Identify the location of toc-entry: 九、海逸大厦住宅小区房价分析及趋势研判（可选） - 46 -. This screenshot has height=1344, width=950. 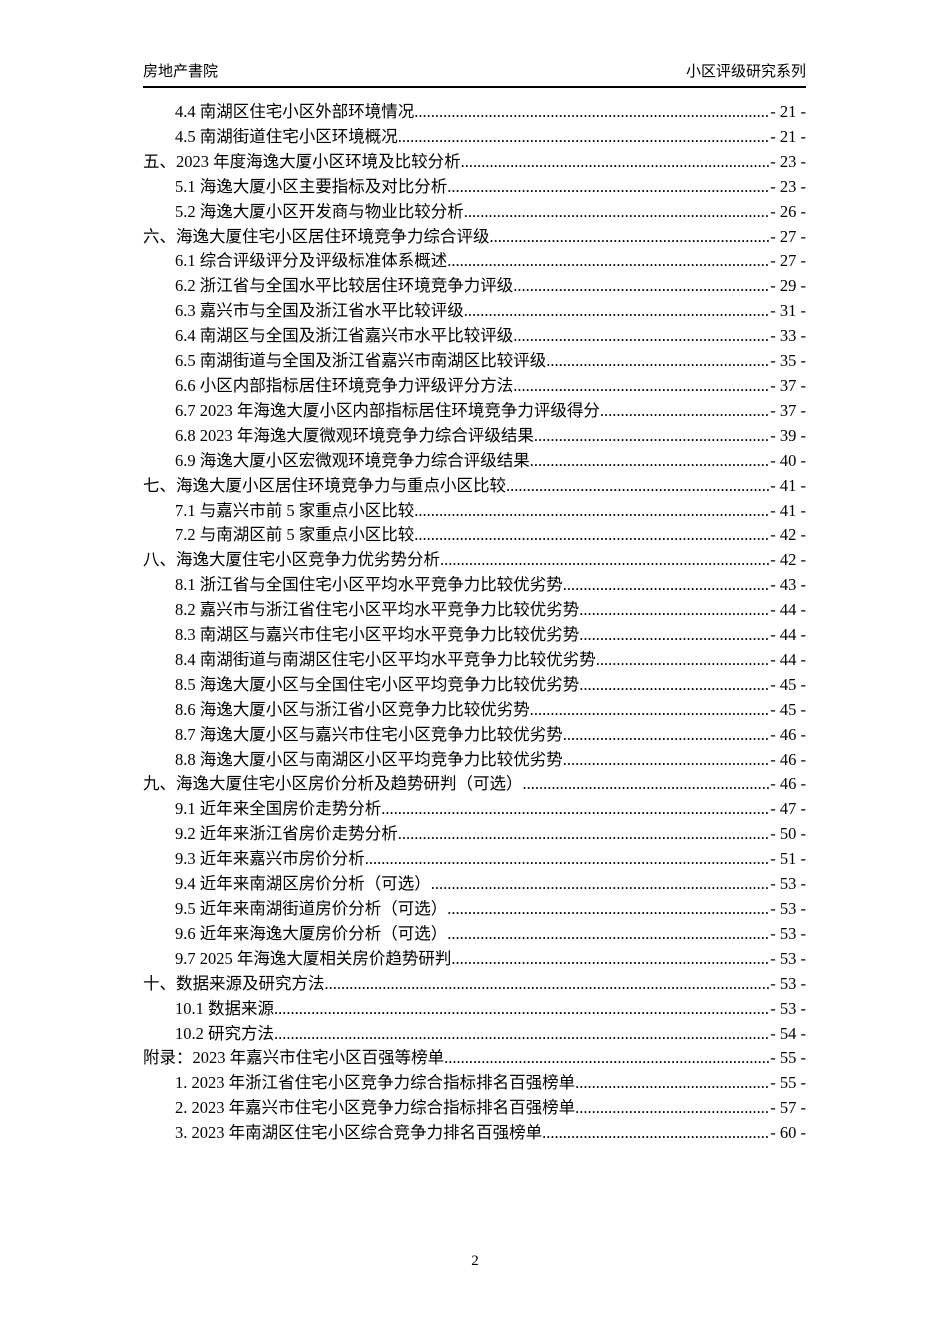
(474, 784).